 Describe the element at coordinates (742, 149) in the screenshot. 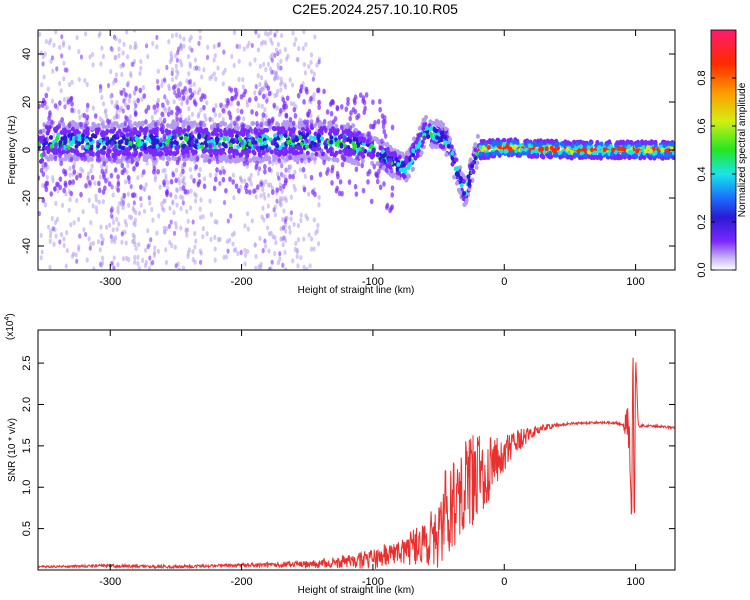

I see `colorbar-label: Normalized spectral amplitude` at that location.